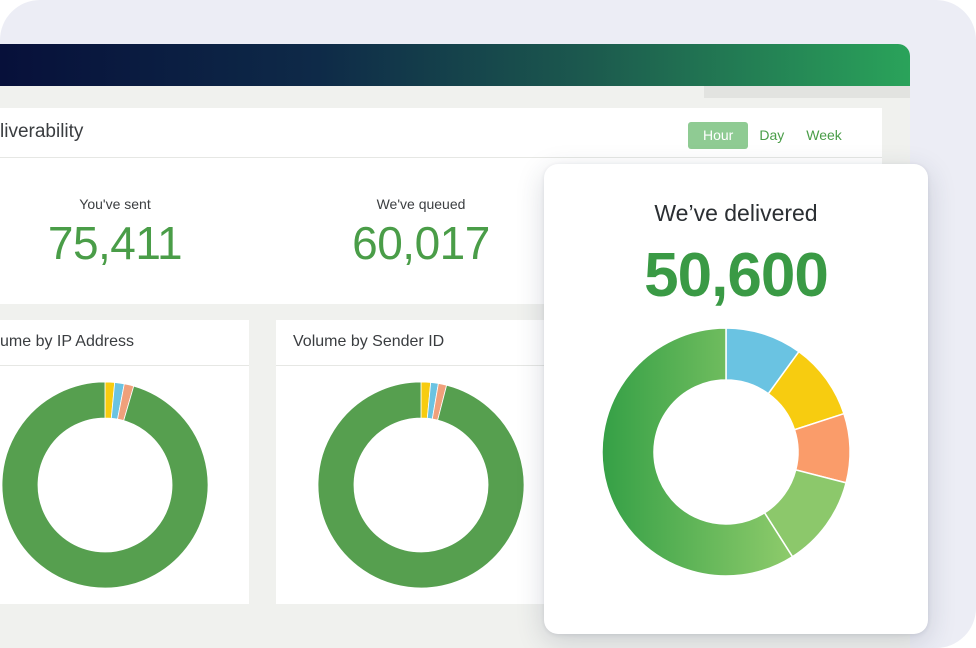  What do you see at coordinates (718, 135) in the screenshot?
I see `tab-hour: Hour` at bounding box center [718, 135].